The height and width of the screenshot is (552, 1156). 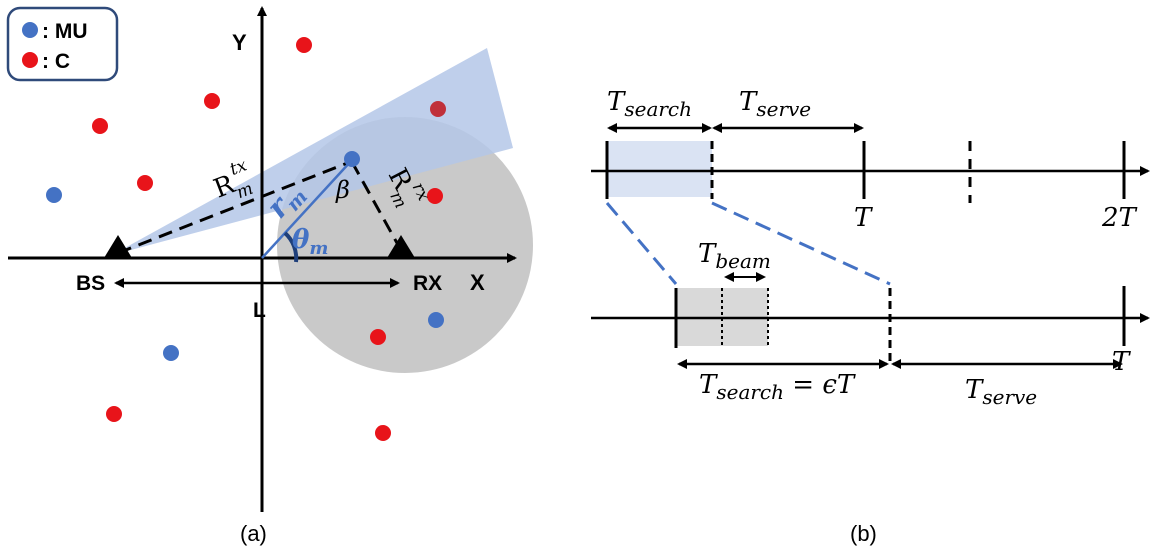 What do you see at coordinates (65, 31) in the screenshot?
I see `legend-mu-label: : MU` at bounding box center [65, 31].